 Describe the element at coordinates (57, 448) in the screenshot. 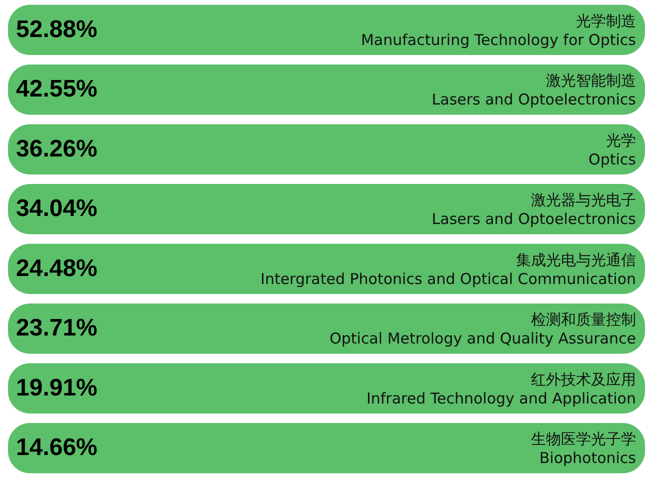

I see `data-label: 14.66%` at that location.